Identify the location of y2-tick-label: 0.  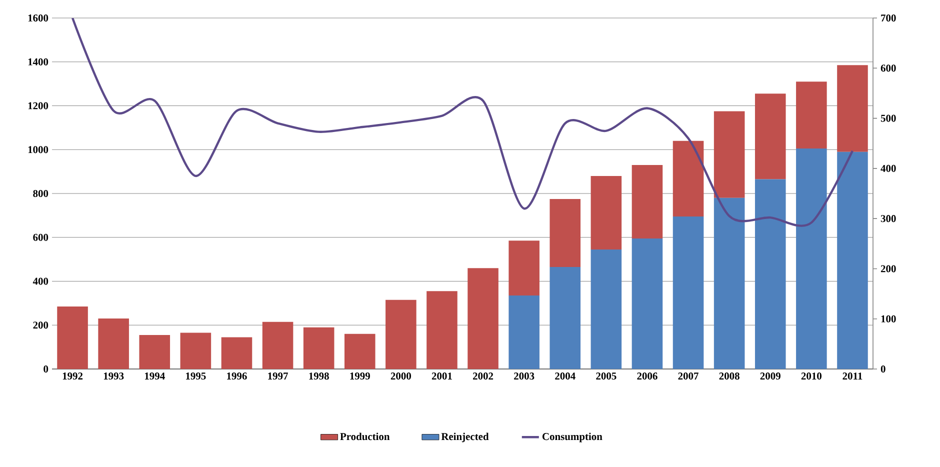
(883, 369).